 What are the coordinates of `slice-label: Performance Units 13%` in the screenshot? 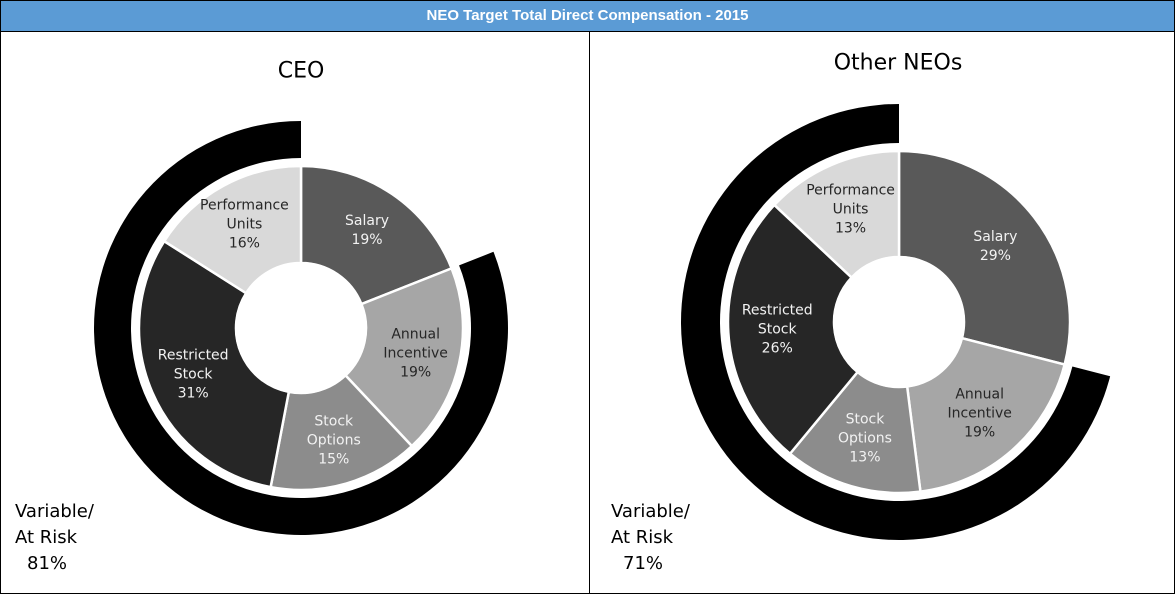 It's located at (851, 210).